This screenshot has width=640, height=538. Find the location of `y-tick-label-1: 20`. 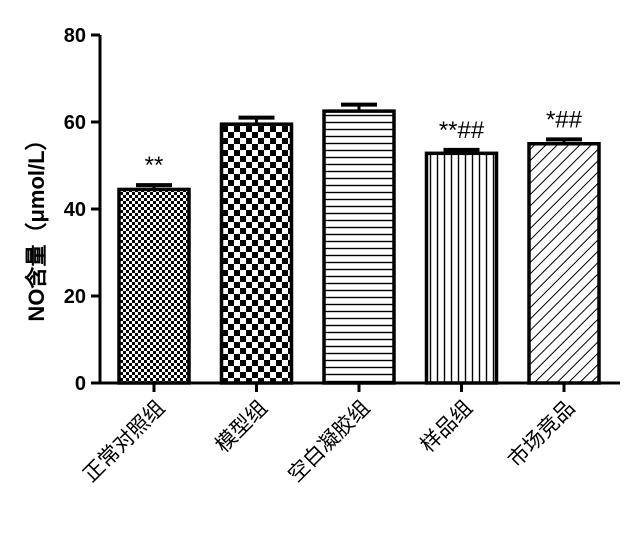

y-tick-label-1: 20 is located at coordinates (75, 297).